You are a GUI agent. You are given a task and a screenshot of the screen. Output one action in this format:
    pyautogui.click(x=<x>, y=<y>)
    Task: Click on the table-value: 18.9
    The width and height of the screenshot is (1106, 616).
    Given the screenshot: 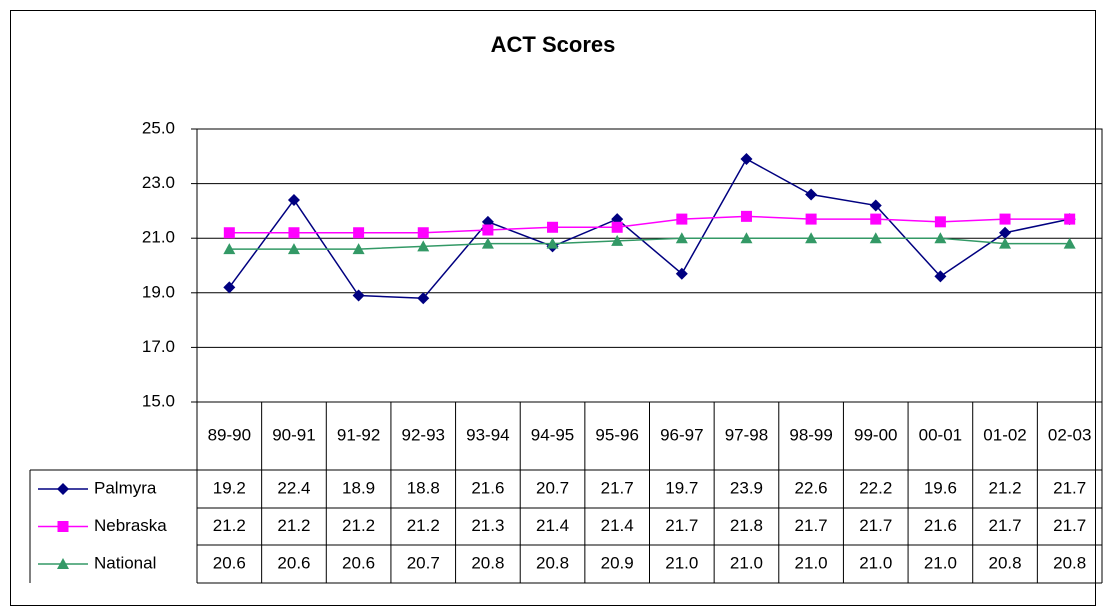 What is the action you would take?
    pyautogui.click(x=358, y=487)
    